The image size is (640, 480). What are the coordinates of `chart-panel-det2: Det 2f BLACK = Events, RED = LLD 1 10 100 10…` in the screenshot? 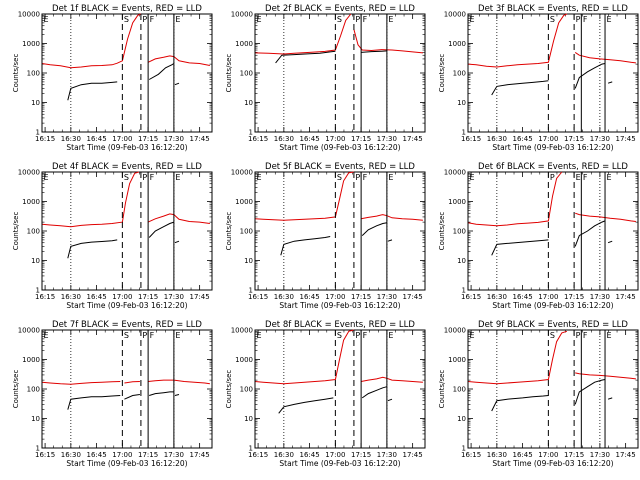 It's located at (325, 78).